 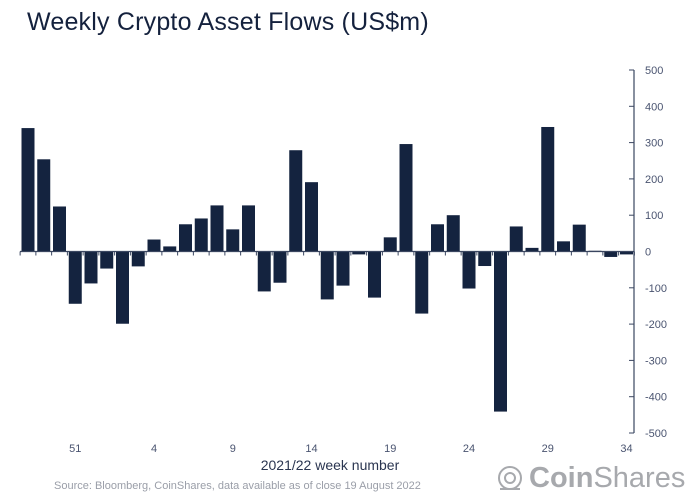 I want to click on logo-text-coin: Coin, so click(x=561, y=478).